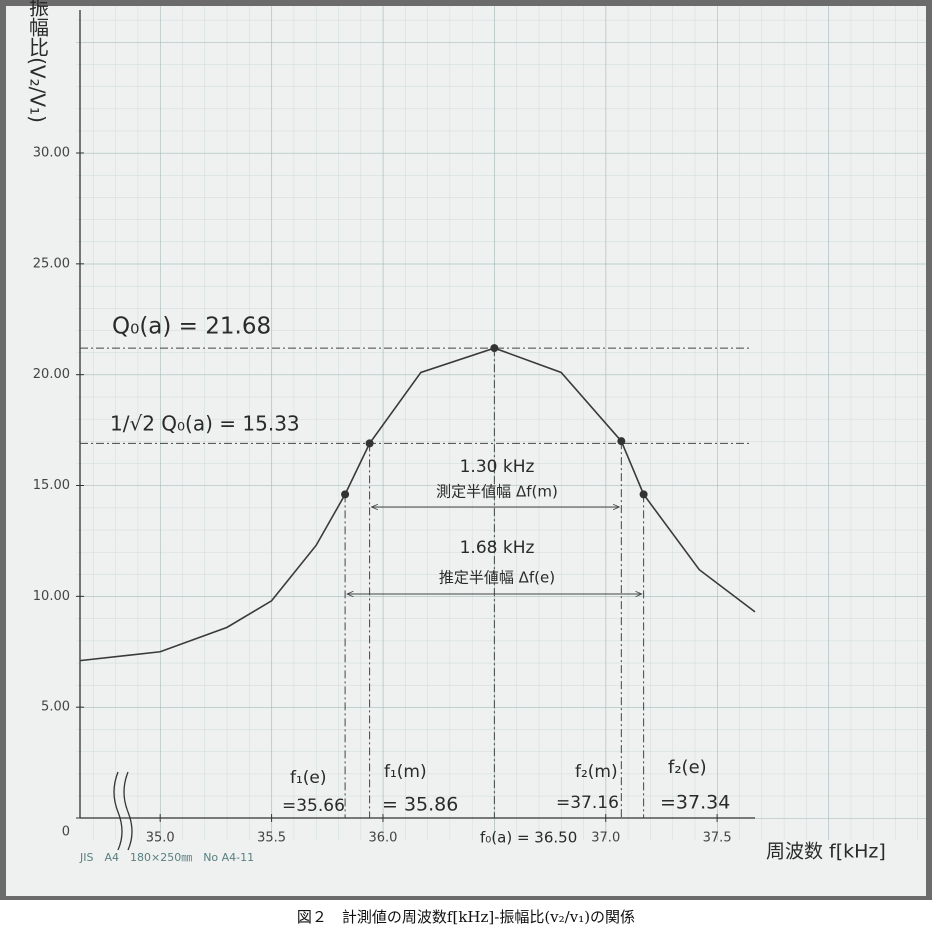 This screenshot has width=932, height=939. Describe the element at coordinates (587, 803) in the screenshot. I see `annotation-f2m-value: =37.16` at that location.